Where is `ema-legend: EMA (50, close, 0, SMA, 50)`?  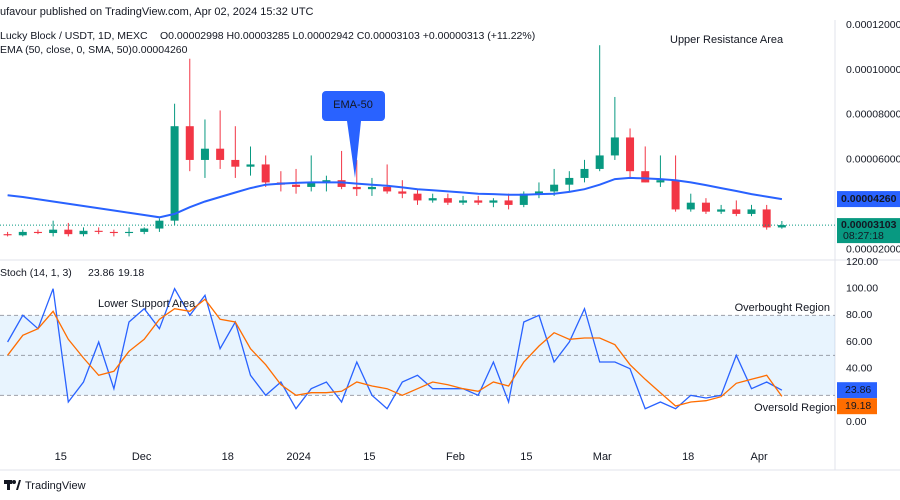 ema-legend: EMA (50, close, 0, SMA, 50) is located at coordinates (66, 50).